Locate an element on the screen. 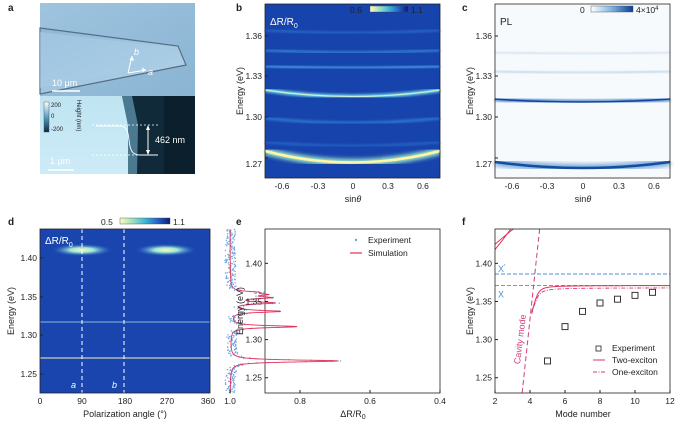 Image resolution: width=685 pixels, height=423 pixels. xtick-b: -0.6 is located at coordinates (282, 186).